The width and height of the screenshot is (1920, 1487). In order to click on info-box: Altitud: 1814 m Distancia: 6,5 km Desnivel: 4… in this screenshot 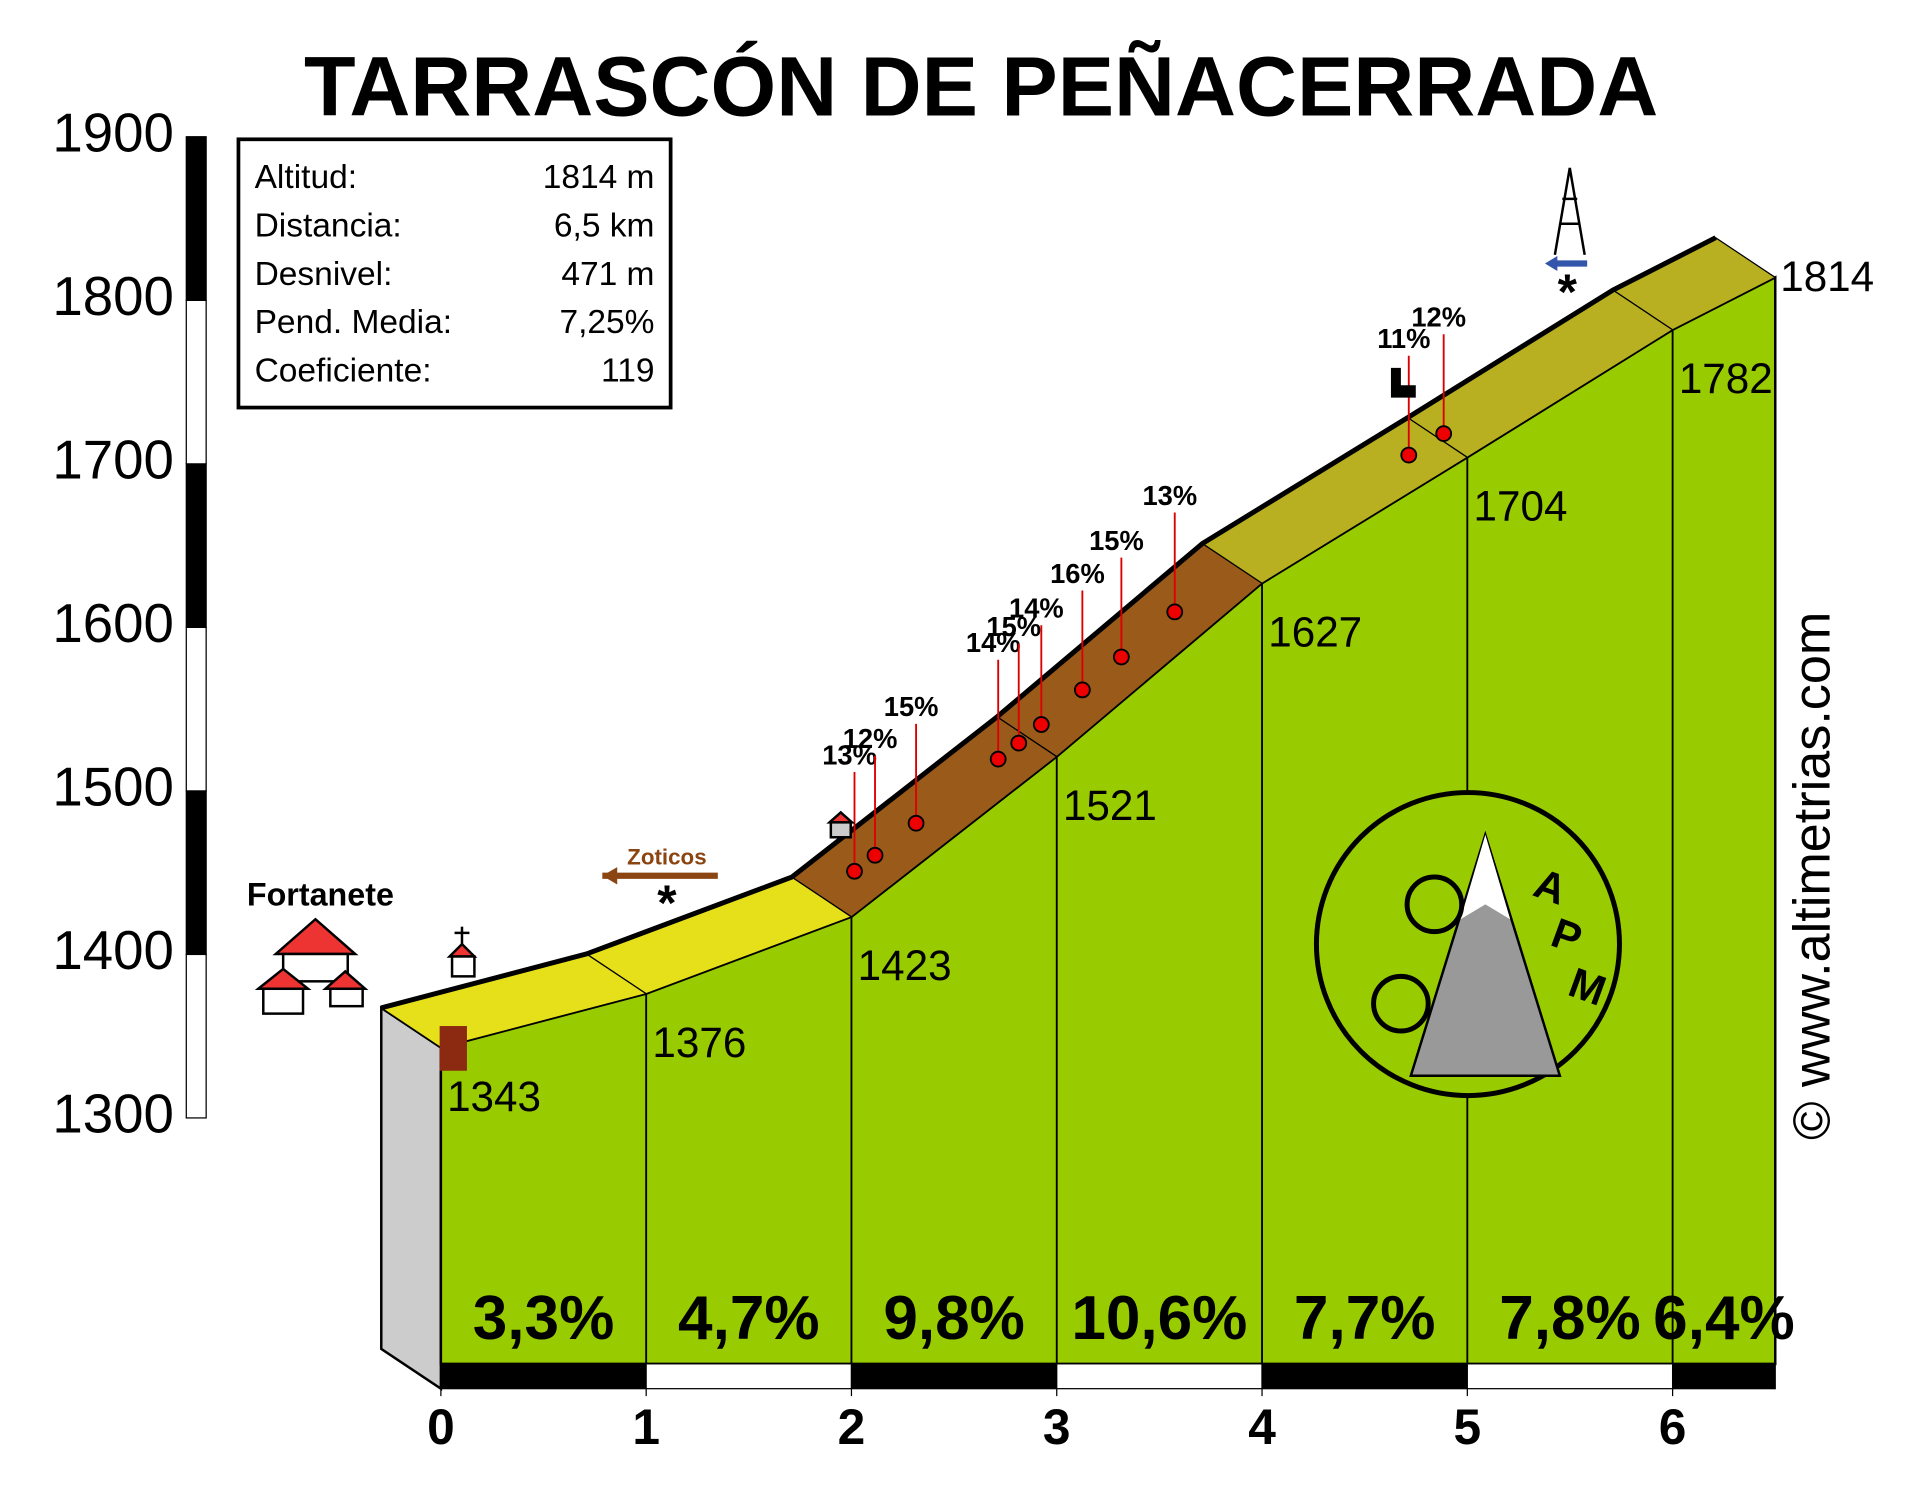, I will do `click(454, 273)`.